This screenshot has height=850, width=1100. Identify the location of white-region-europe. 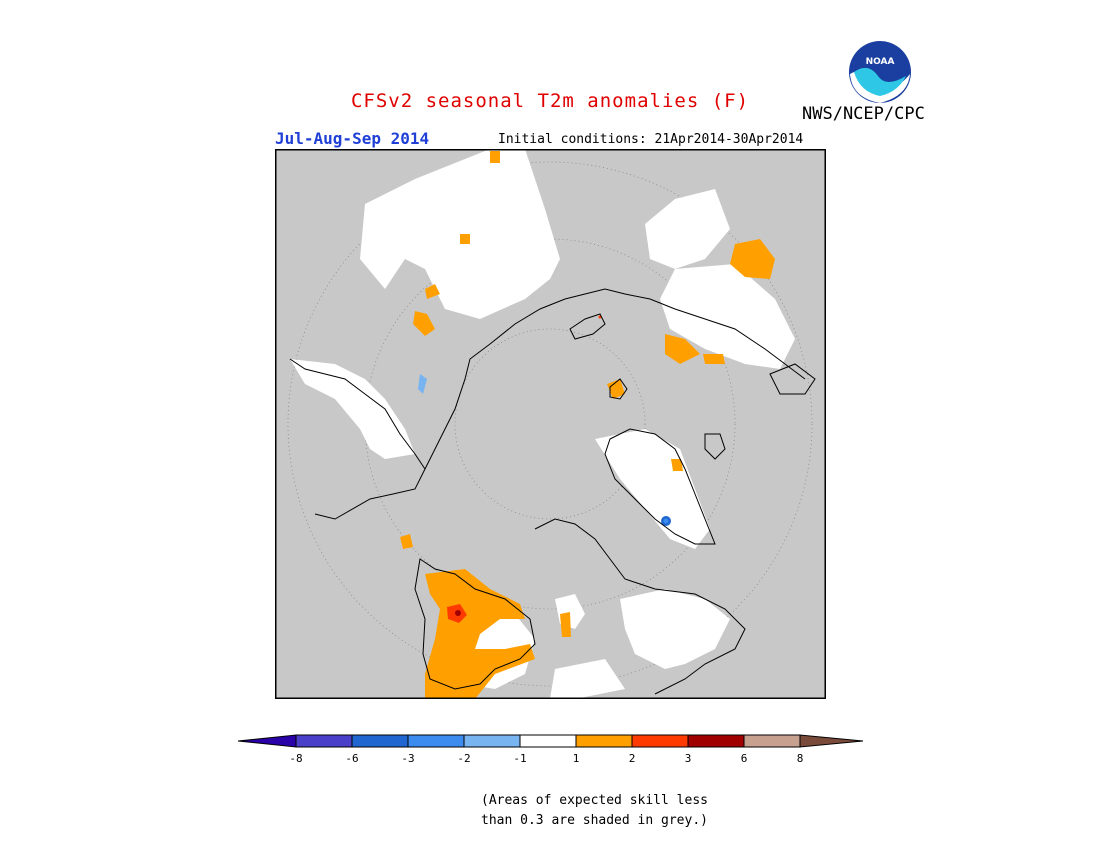
(352, 409).